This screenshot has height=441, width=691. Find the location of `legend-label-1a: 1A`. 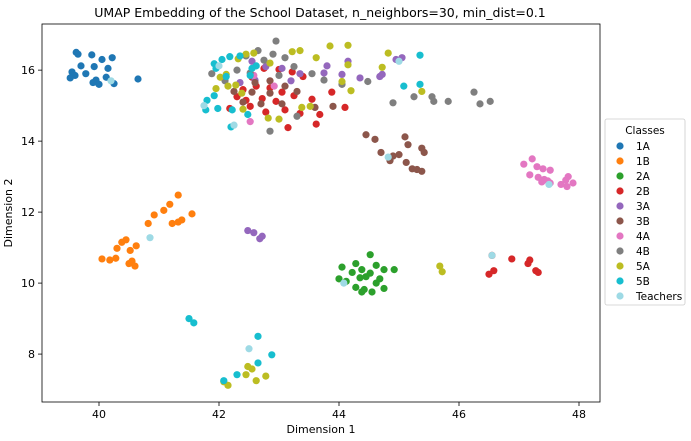

legend-label-1a: 1A is located at coordinates (643, 147).